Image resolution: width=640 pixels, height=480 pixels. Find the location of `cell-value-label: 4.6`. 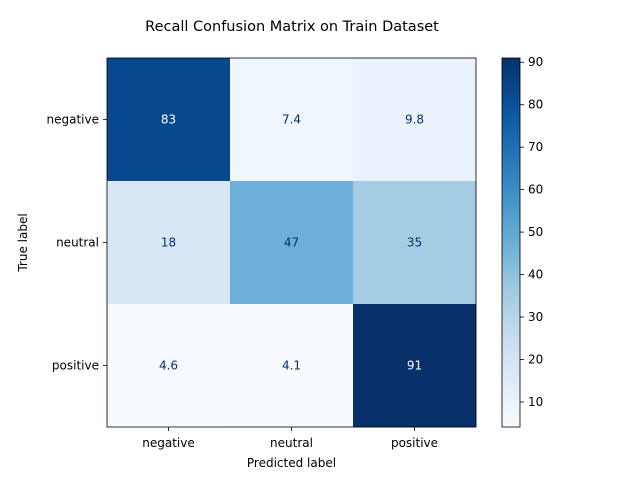

cell-value-label: 4.6 is located at coordinates (168, 366).